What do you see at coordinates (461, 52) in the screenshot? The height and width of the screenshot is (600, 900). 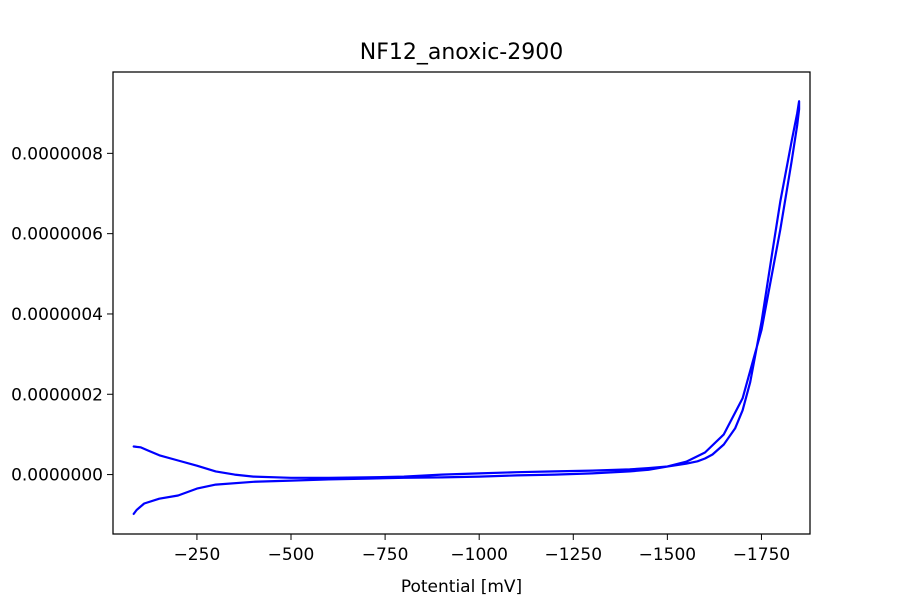 I see `chart-title: NF12_anoxic-2900` at bounding box center [461, 52].